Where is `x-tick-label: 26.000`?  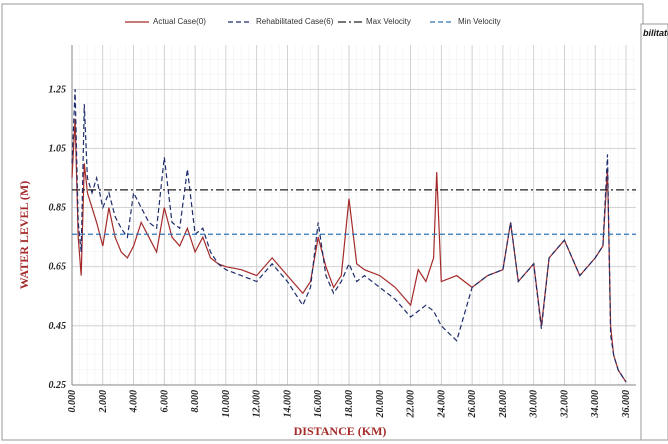
x-tick-label: 26.000 is located at coordinates (472, 404).